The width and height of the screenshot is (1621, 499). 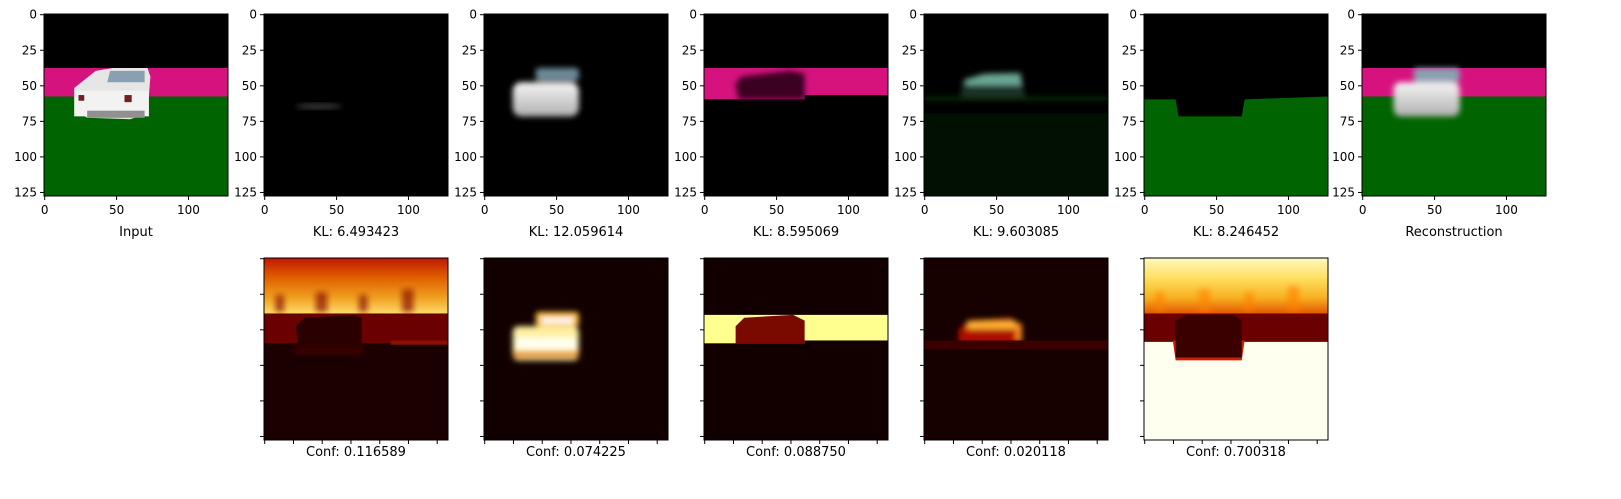 What do you see at coordinates (576, 232) in the screenshot?
I see `panel-caption: KL: 12.059614` at bounding box center [576, 232].